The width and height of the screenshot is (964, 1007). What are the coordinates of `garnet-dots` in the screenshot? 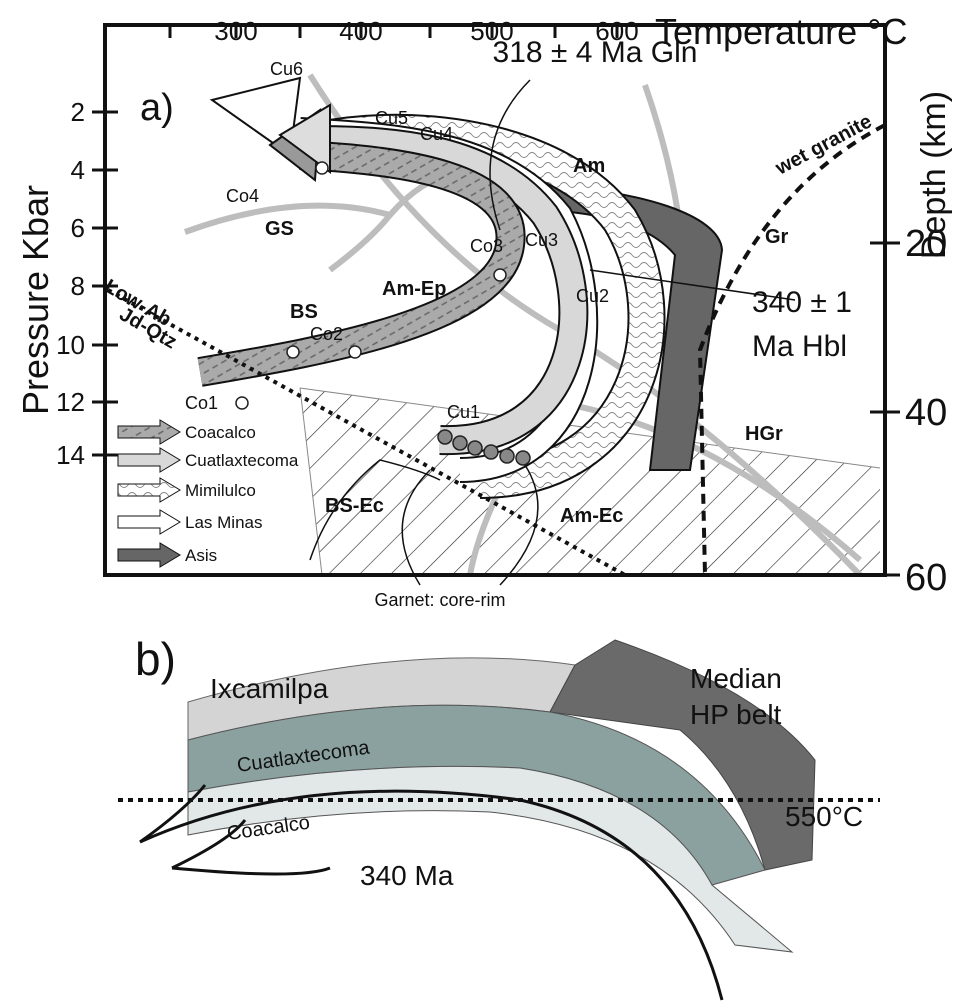 It's located at (484, 447).